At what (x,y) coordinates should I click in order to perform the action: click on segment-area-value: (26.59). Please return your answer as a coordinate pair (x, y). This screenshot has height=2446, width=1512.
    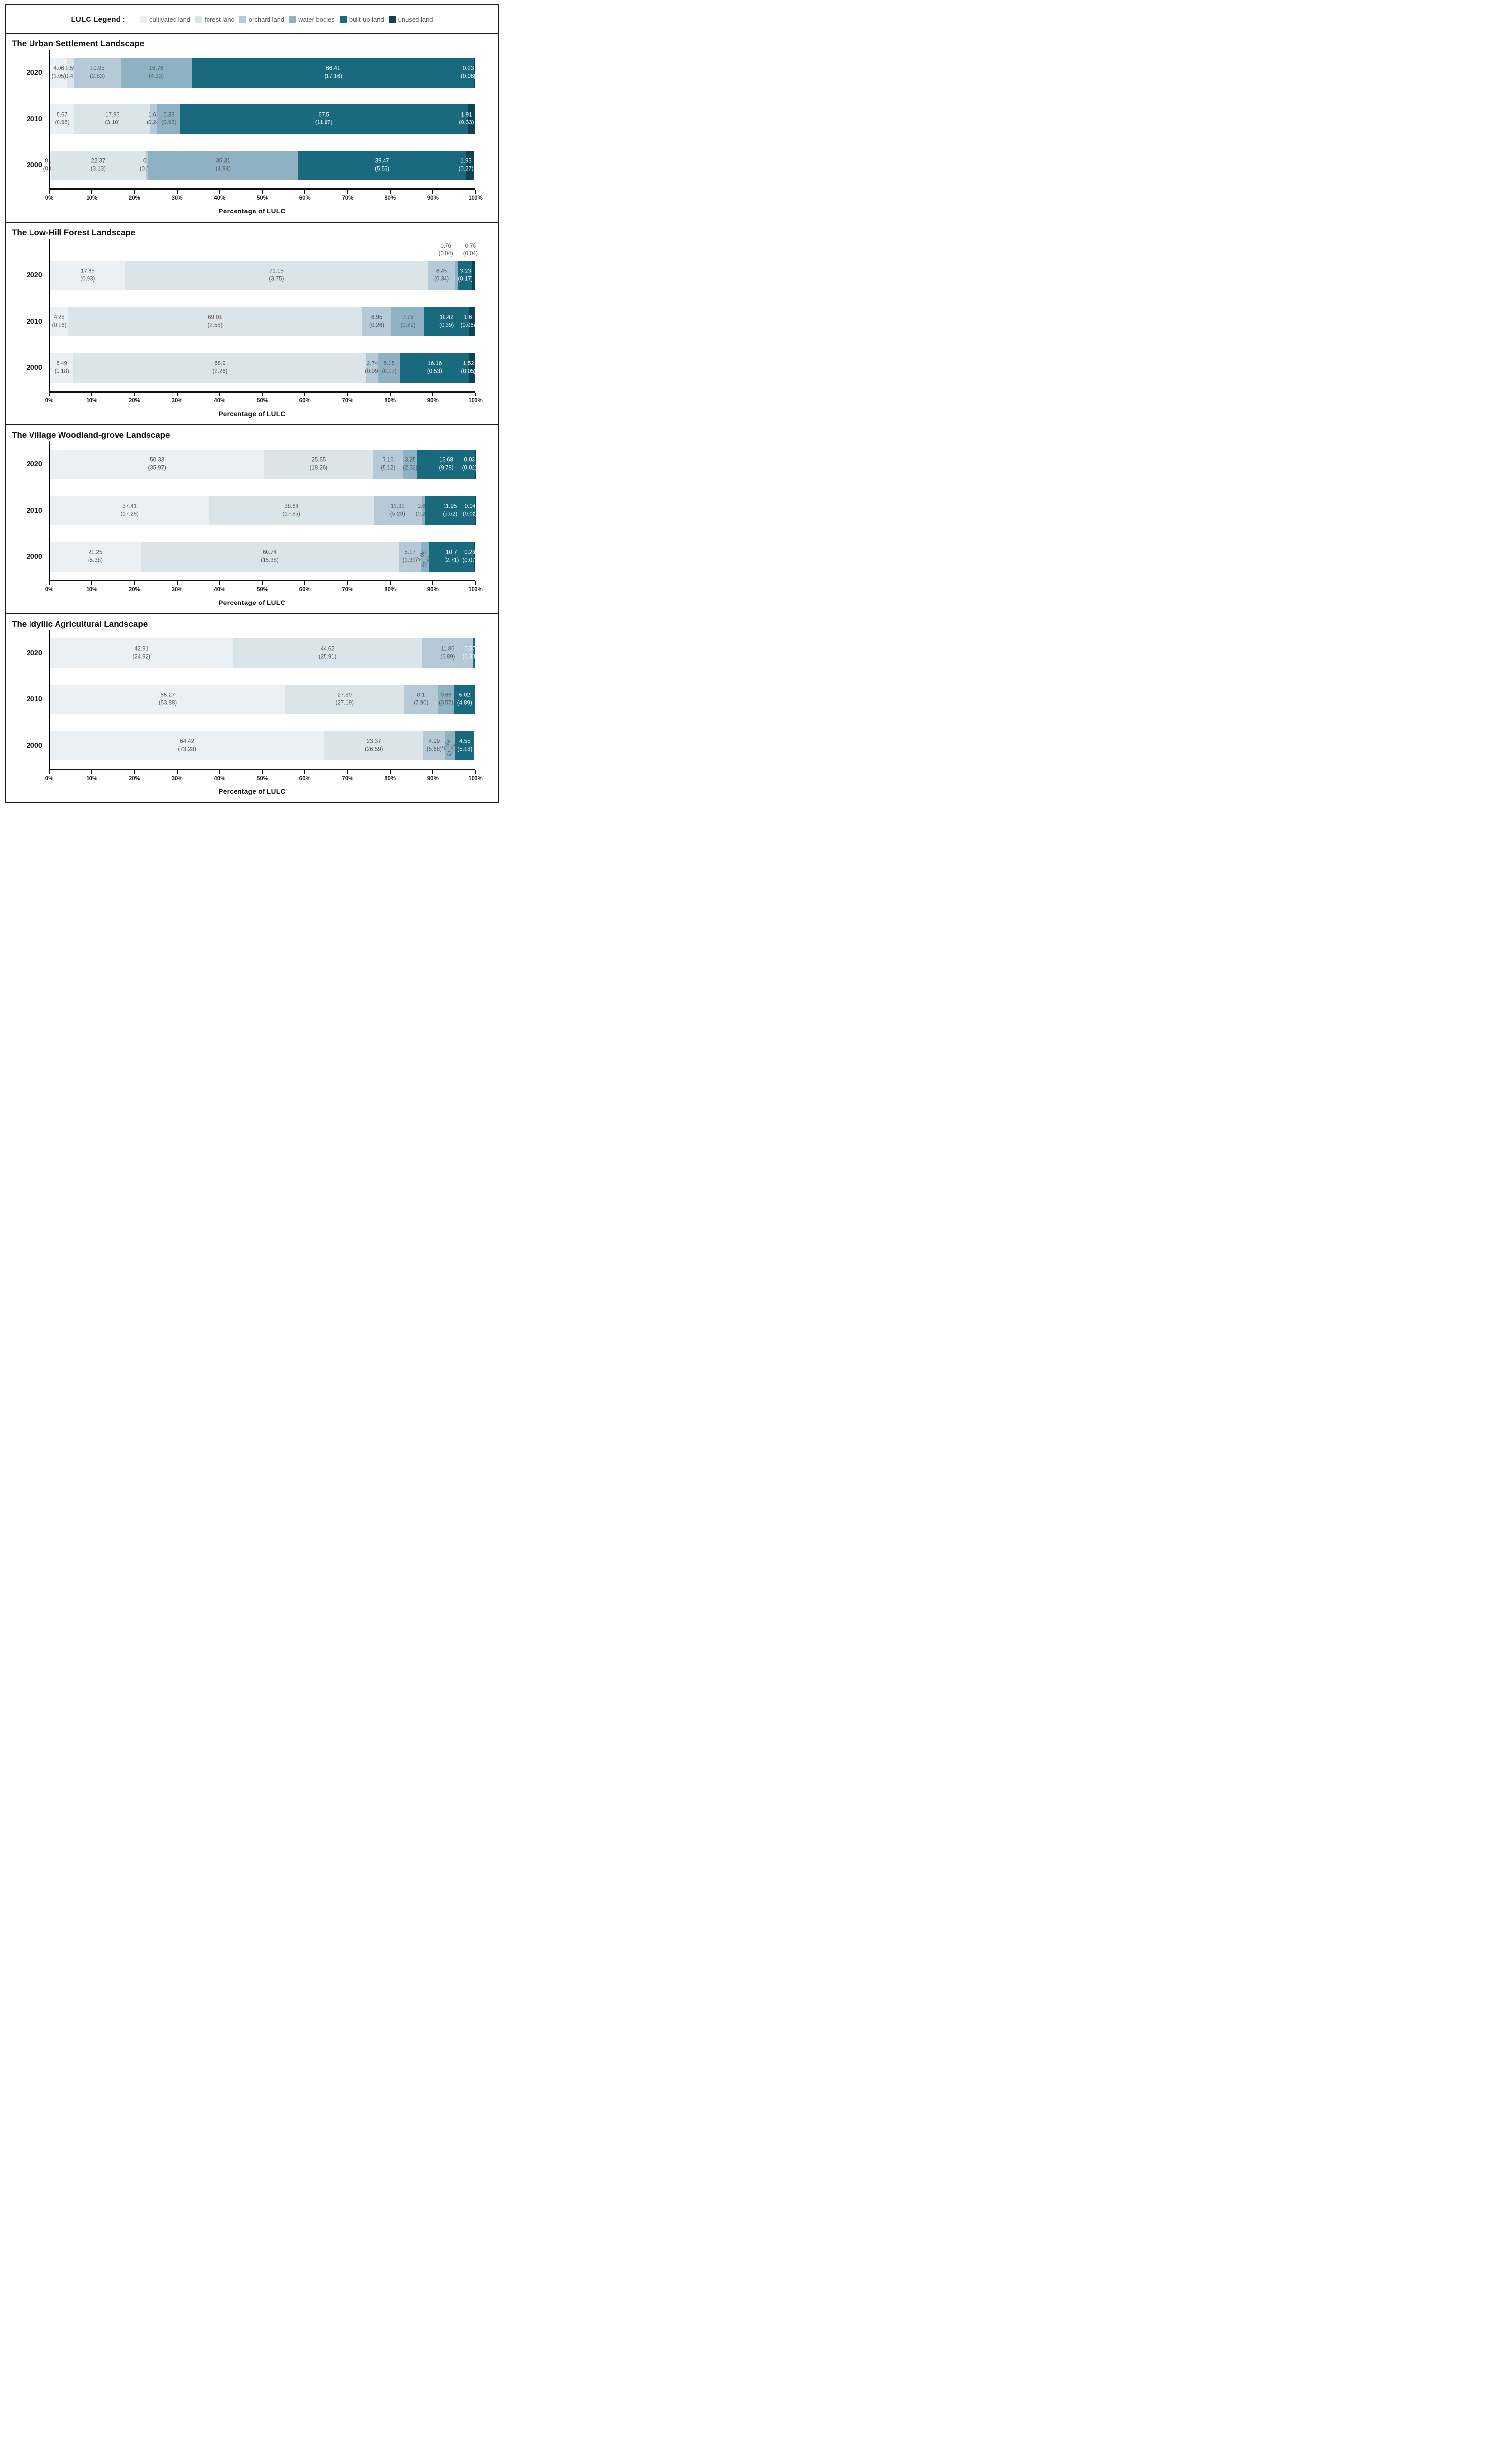
    Looking at the image, I should click on (374, 749).